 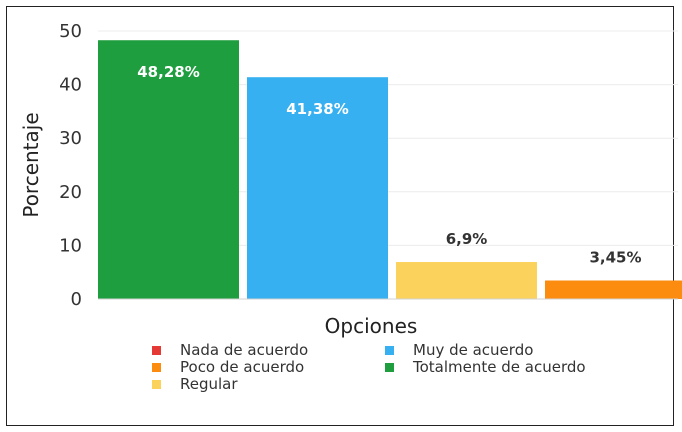 I want to click on legend-item: Nada de acuerdo, so click(x=230, y=350).